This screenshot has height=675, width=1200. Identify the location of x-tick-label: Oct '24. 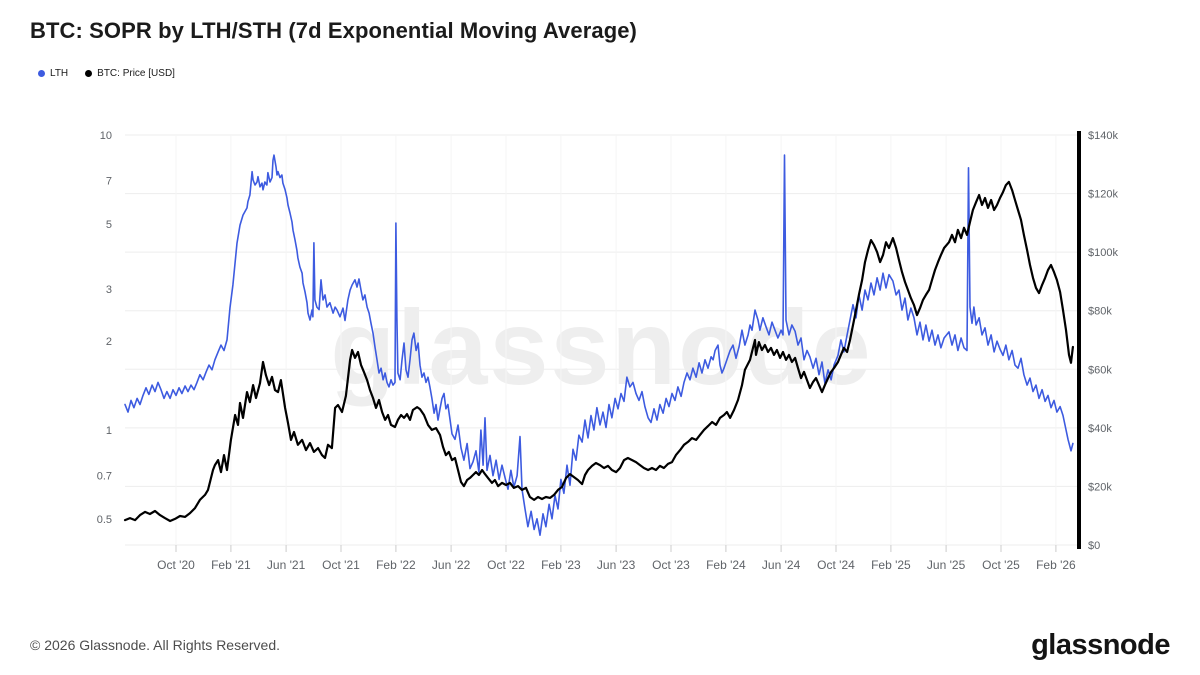
(836, 565).